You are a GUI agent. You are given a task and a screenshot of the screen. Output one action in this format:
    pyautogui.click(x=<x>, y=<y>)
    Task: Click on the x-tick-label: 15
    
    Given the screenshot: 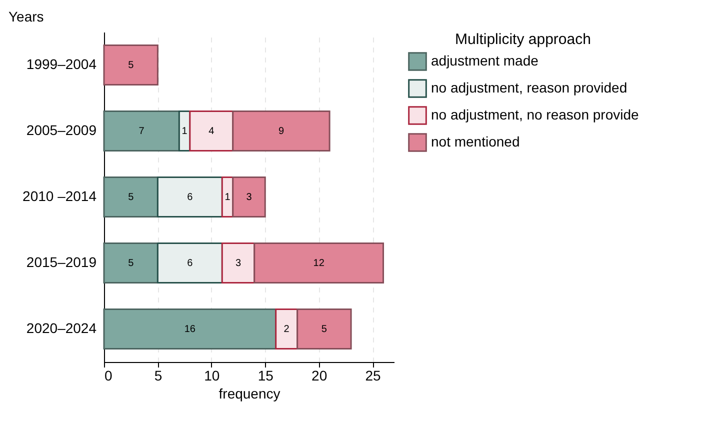 What is the action you would take?
    pyautogui.click(x=266, y=376)
    